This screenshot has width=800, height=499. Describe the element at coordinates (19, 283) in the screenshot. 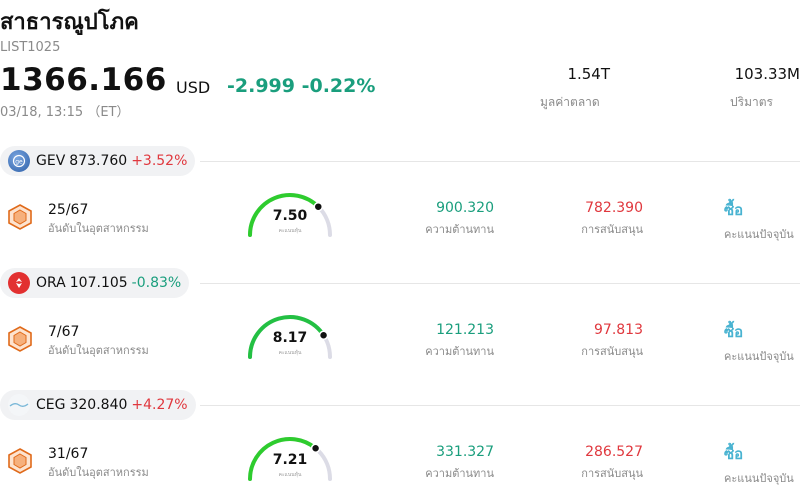

I see `ora-logo-icon` at that location.